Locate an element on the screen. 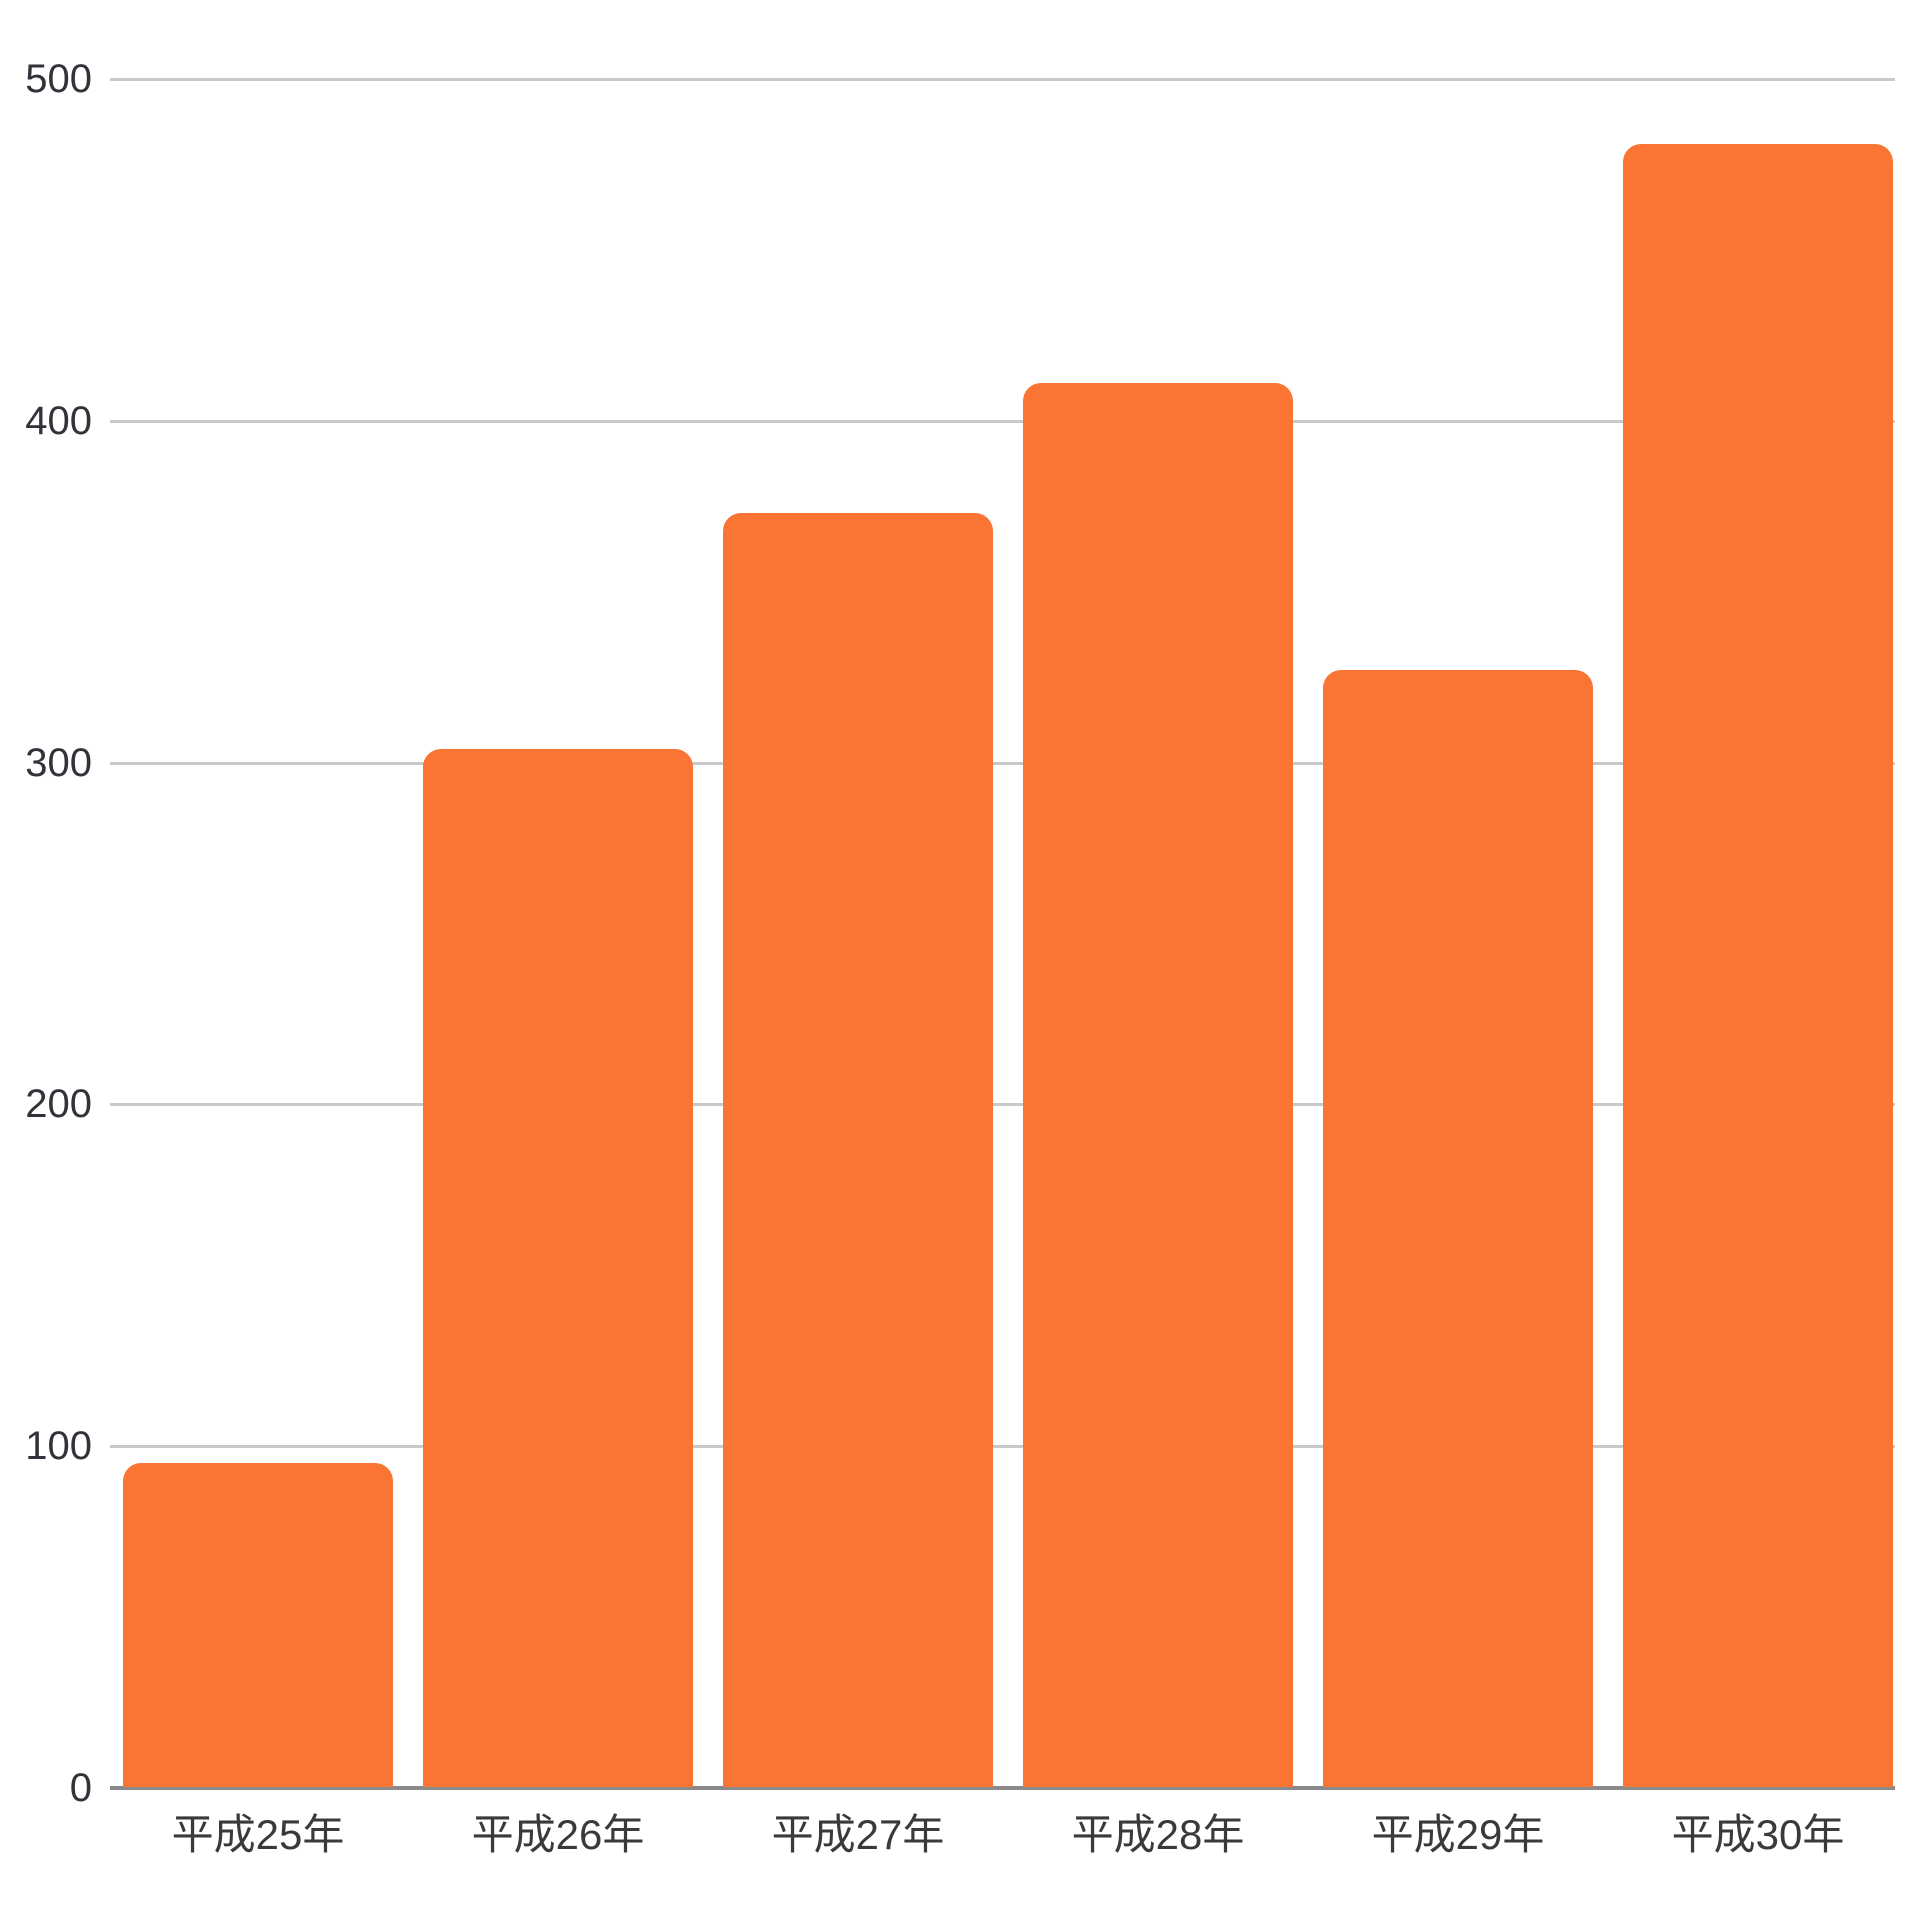 The height and width of the screenshot is (1920, 1920). y-axis-tick-label: 300 is located at coordinates (58, 762).